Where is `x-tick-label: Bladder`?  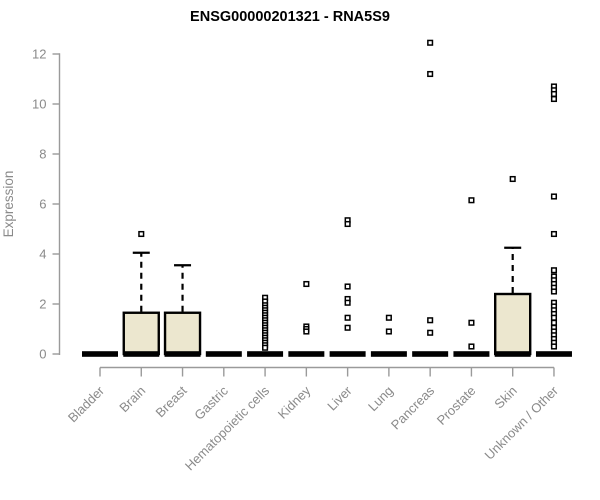
x-tick-label: Bladder is located at coordinates (86, 404).